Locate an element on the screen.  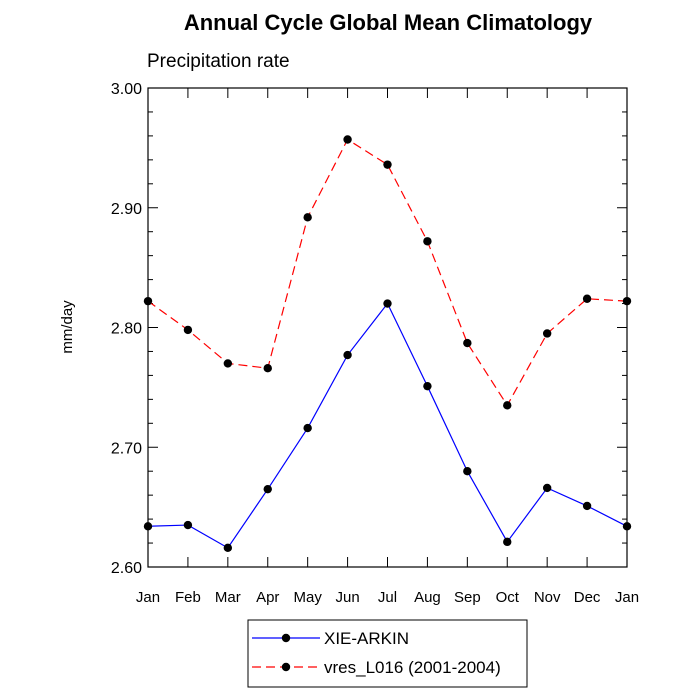
legend: XIE-ARKIN vres_L016 (2001-2004) is located at coordinates (387, 653).